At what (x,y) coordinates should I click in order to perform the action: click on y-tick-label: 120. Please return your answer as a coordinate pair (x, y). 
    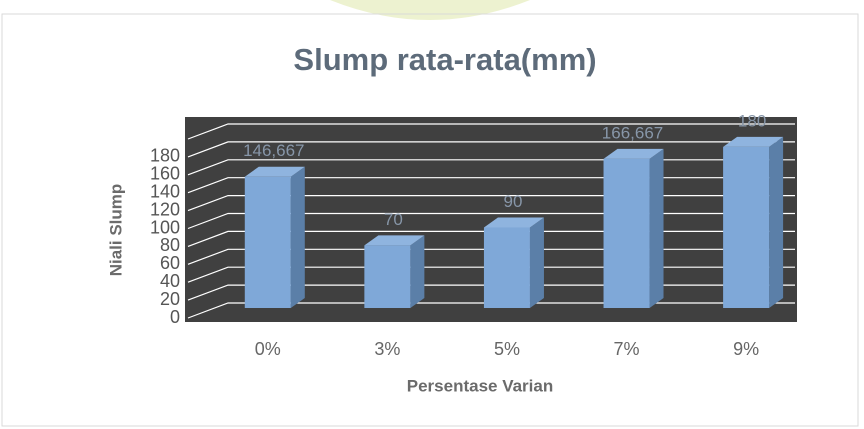
    Looking at the image, I should click on (165, 209).